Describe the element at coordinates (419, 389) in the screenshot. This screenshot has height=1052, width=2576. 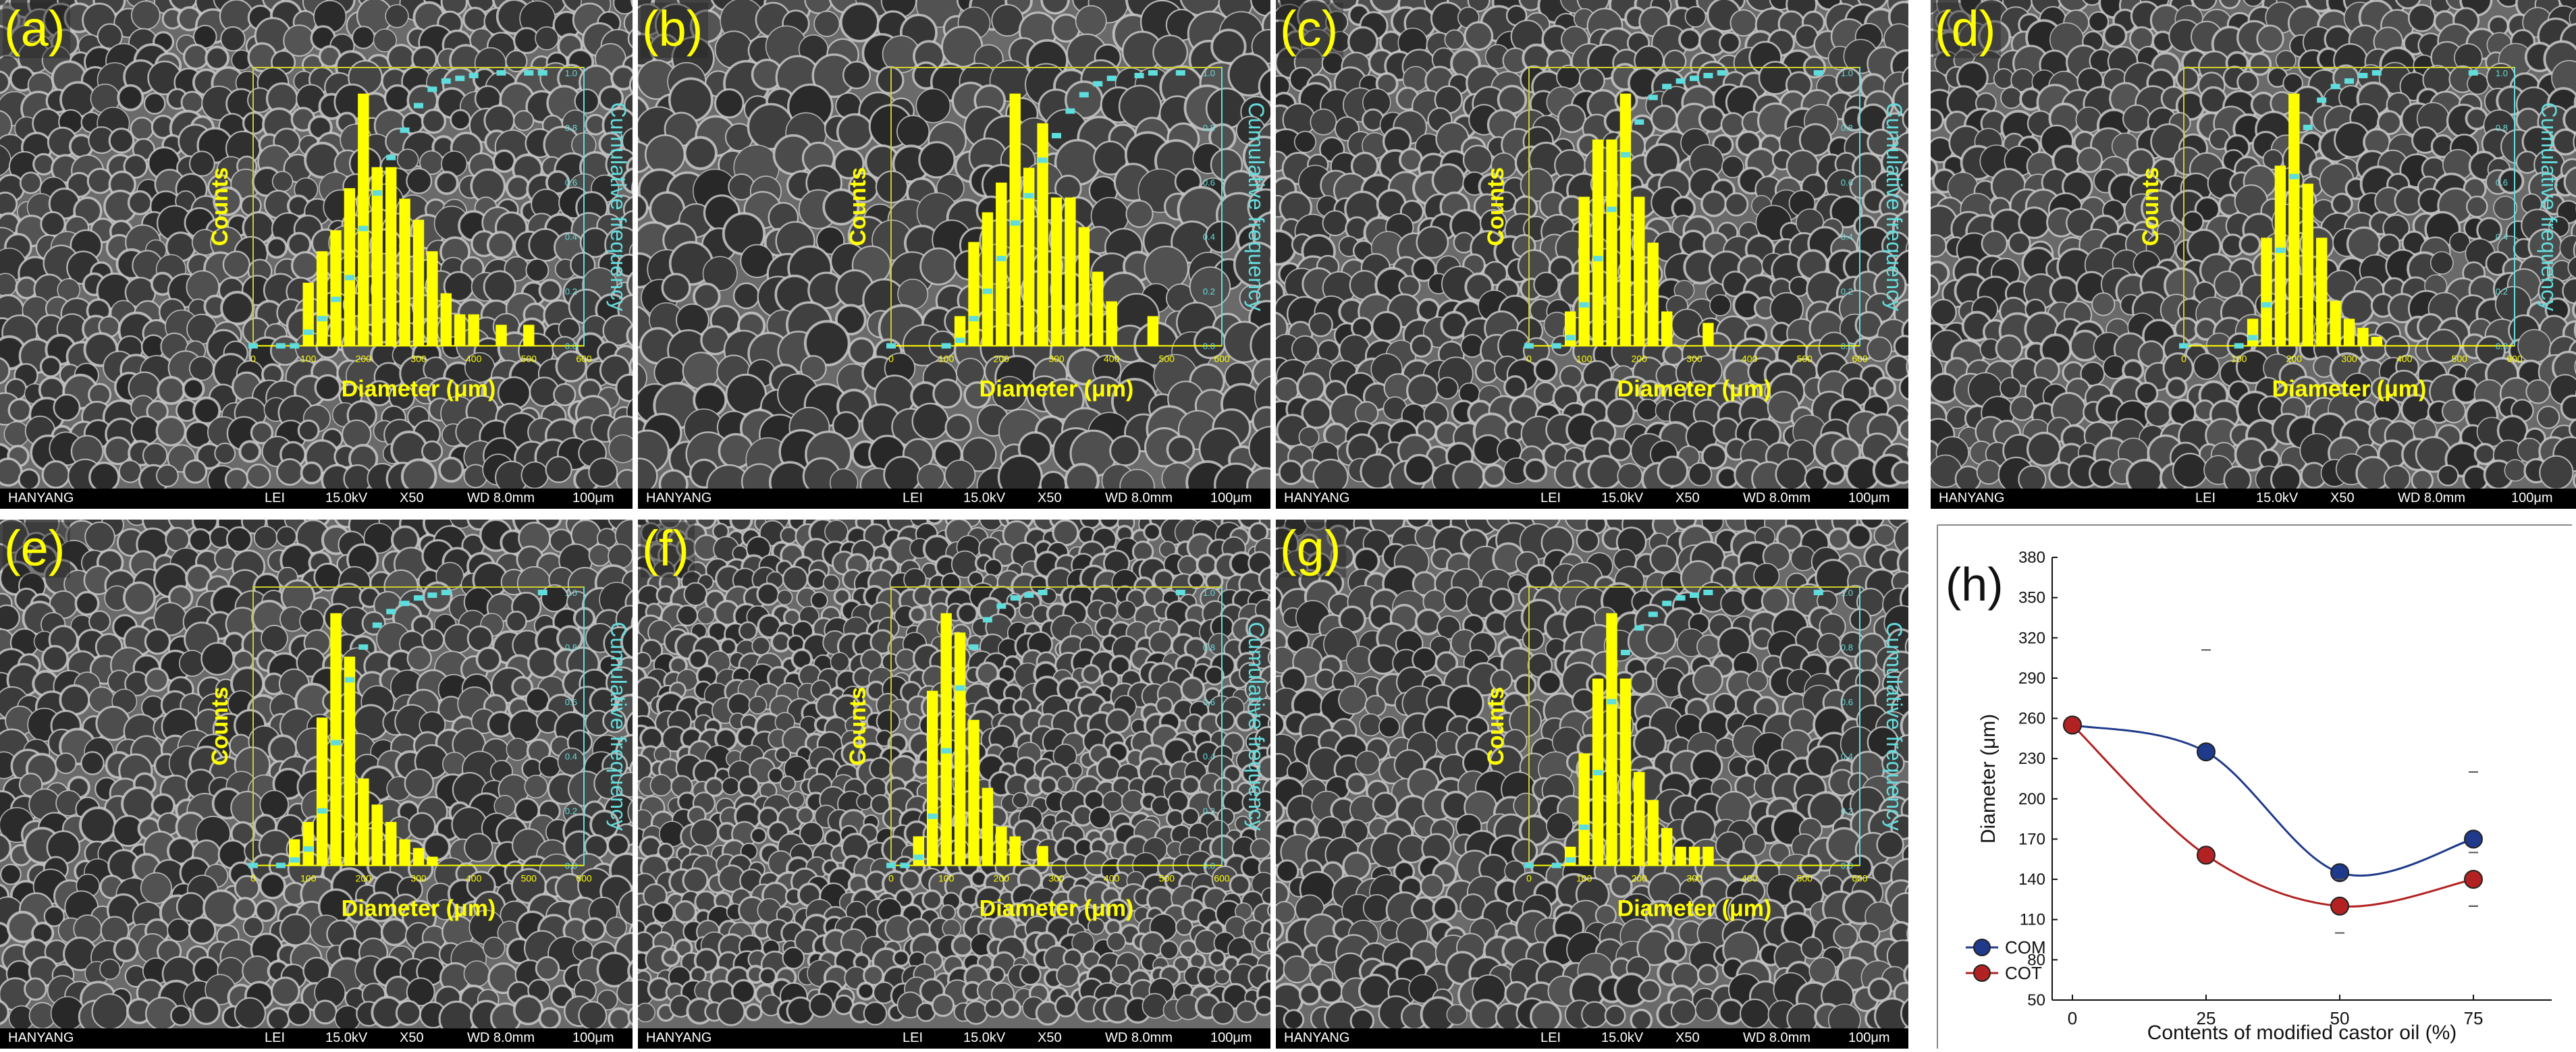
I see `x-axis-title: Diameter (μm)` at that location.